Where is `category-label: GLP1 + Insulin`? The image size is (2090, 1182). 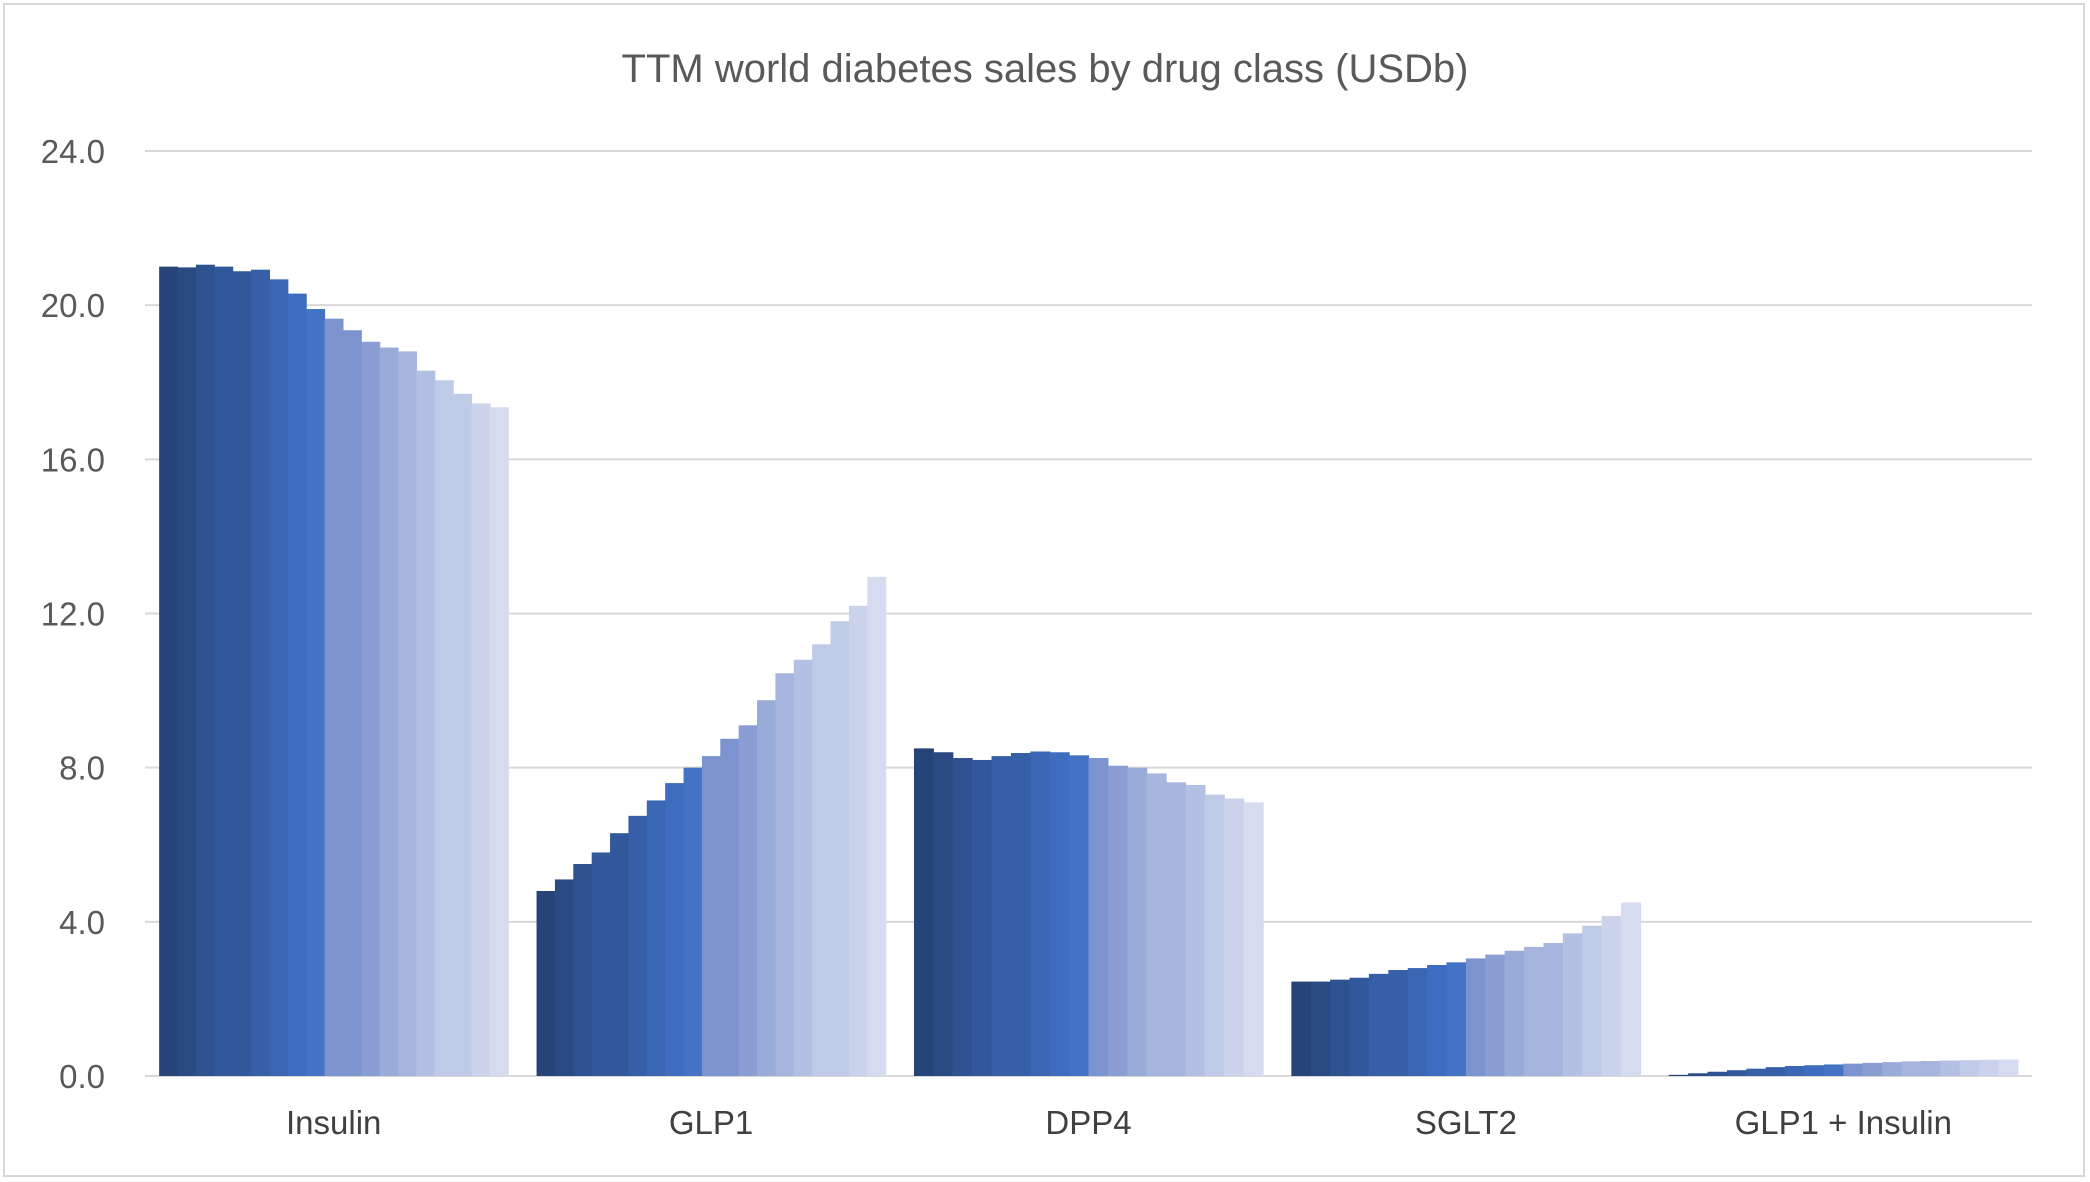 category-label: GLP1 + Insulin is located at coordinates (1843, 1122).